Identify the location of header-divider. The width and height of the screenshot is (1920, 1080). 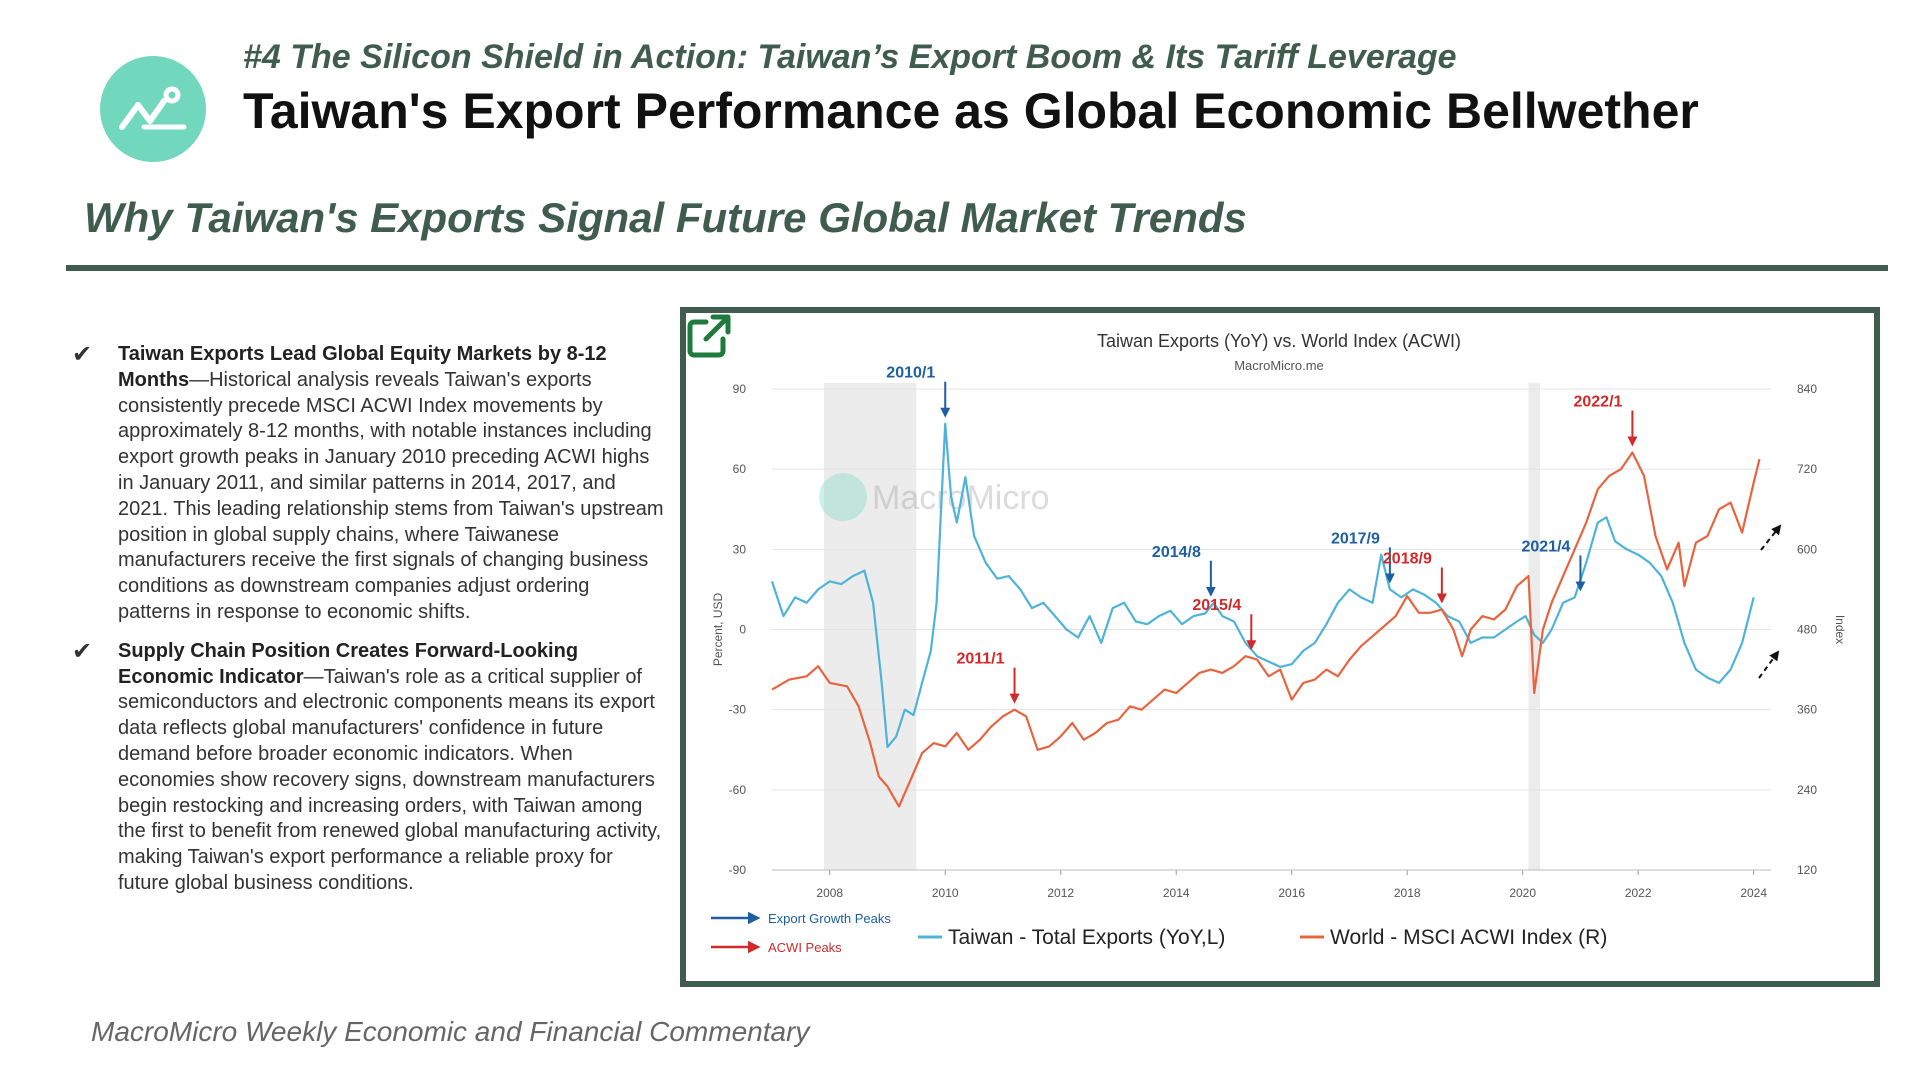
(977, 268).